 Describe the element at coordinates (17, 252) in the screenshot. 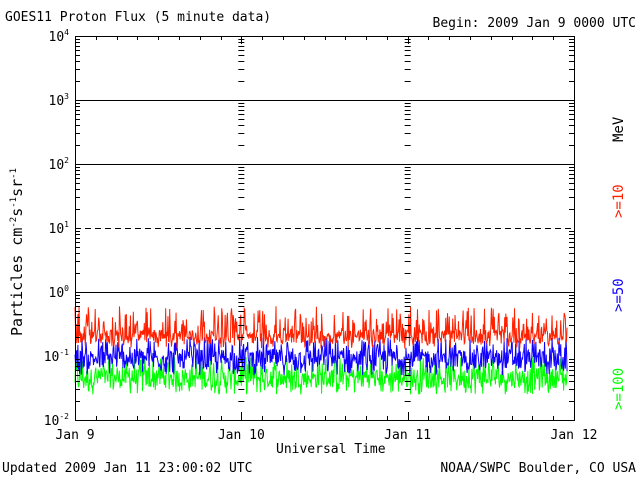

I see `y-axis-label: Particles cm-2s-1sr-1` at that location.